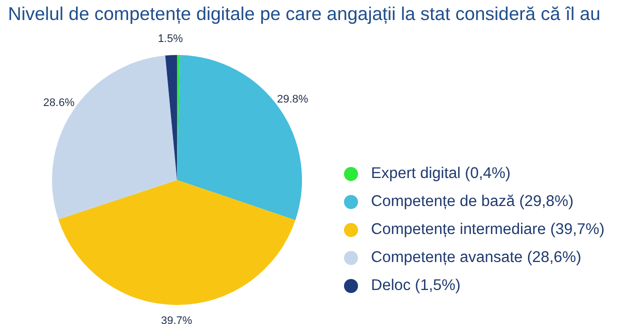  What do you see at coordinates (476, 258) in the screenshot?
I see `legend-label: Competențe avansate (28,6%)` at bounding box center [476, 258].